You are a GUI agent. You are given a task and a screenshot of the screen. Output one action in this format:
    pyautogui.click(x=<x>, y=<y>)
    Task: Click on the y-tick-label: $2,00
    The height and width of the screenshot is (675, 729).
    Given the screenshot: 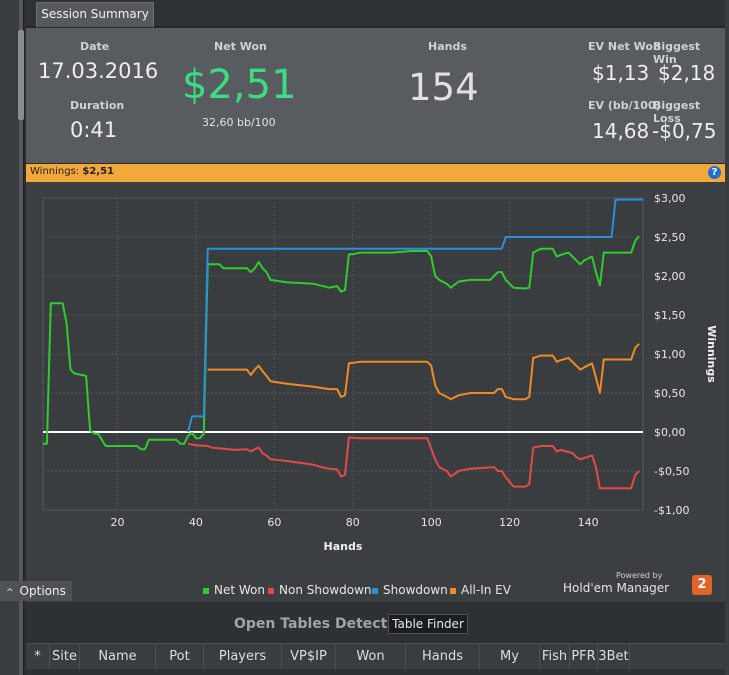 What is the action you would take?
    pyautogui.click(x=670, y=276)
    